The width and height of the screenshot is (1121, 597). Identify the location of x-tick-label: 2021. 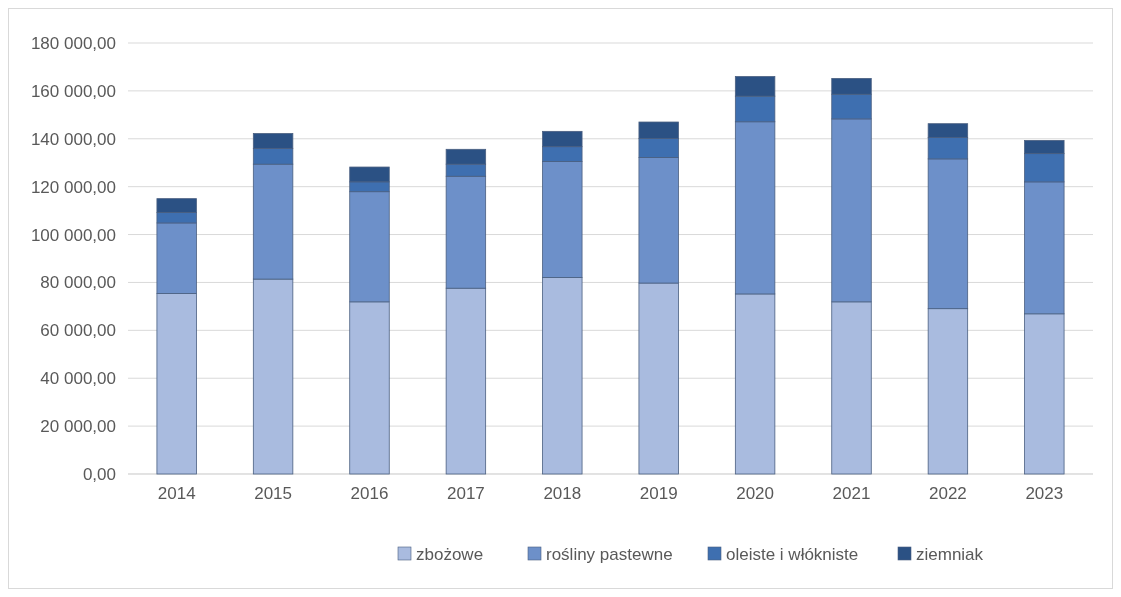
(851, 493).